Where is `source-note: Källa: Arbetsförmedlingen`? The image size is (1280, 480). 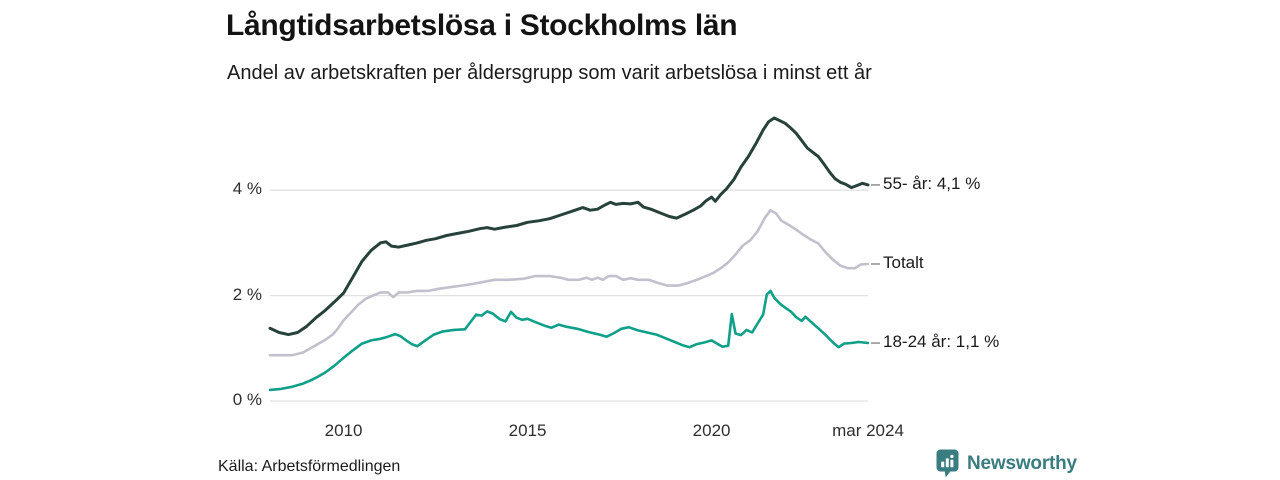
source-note: Källa: Arbetsförmedlingen is located at coordinates (309, 466).